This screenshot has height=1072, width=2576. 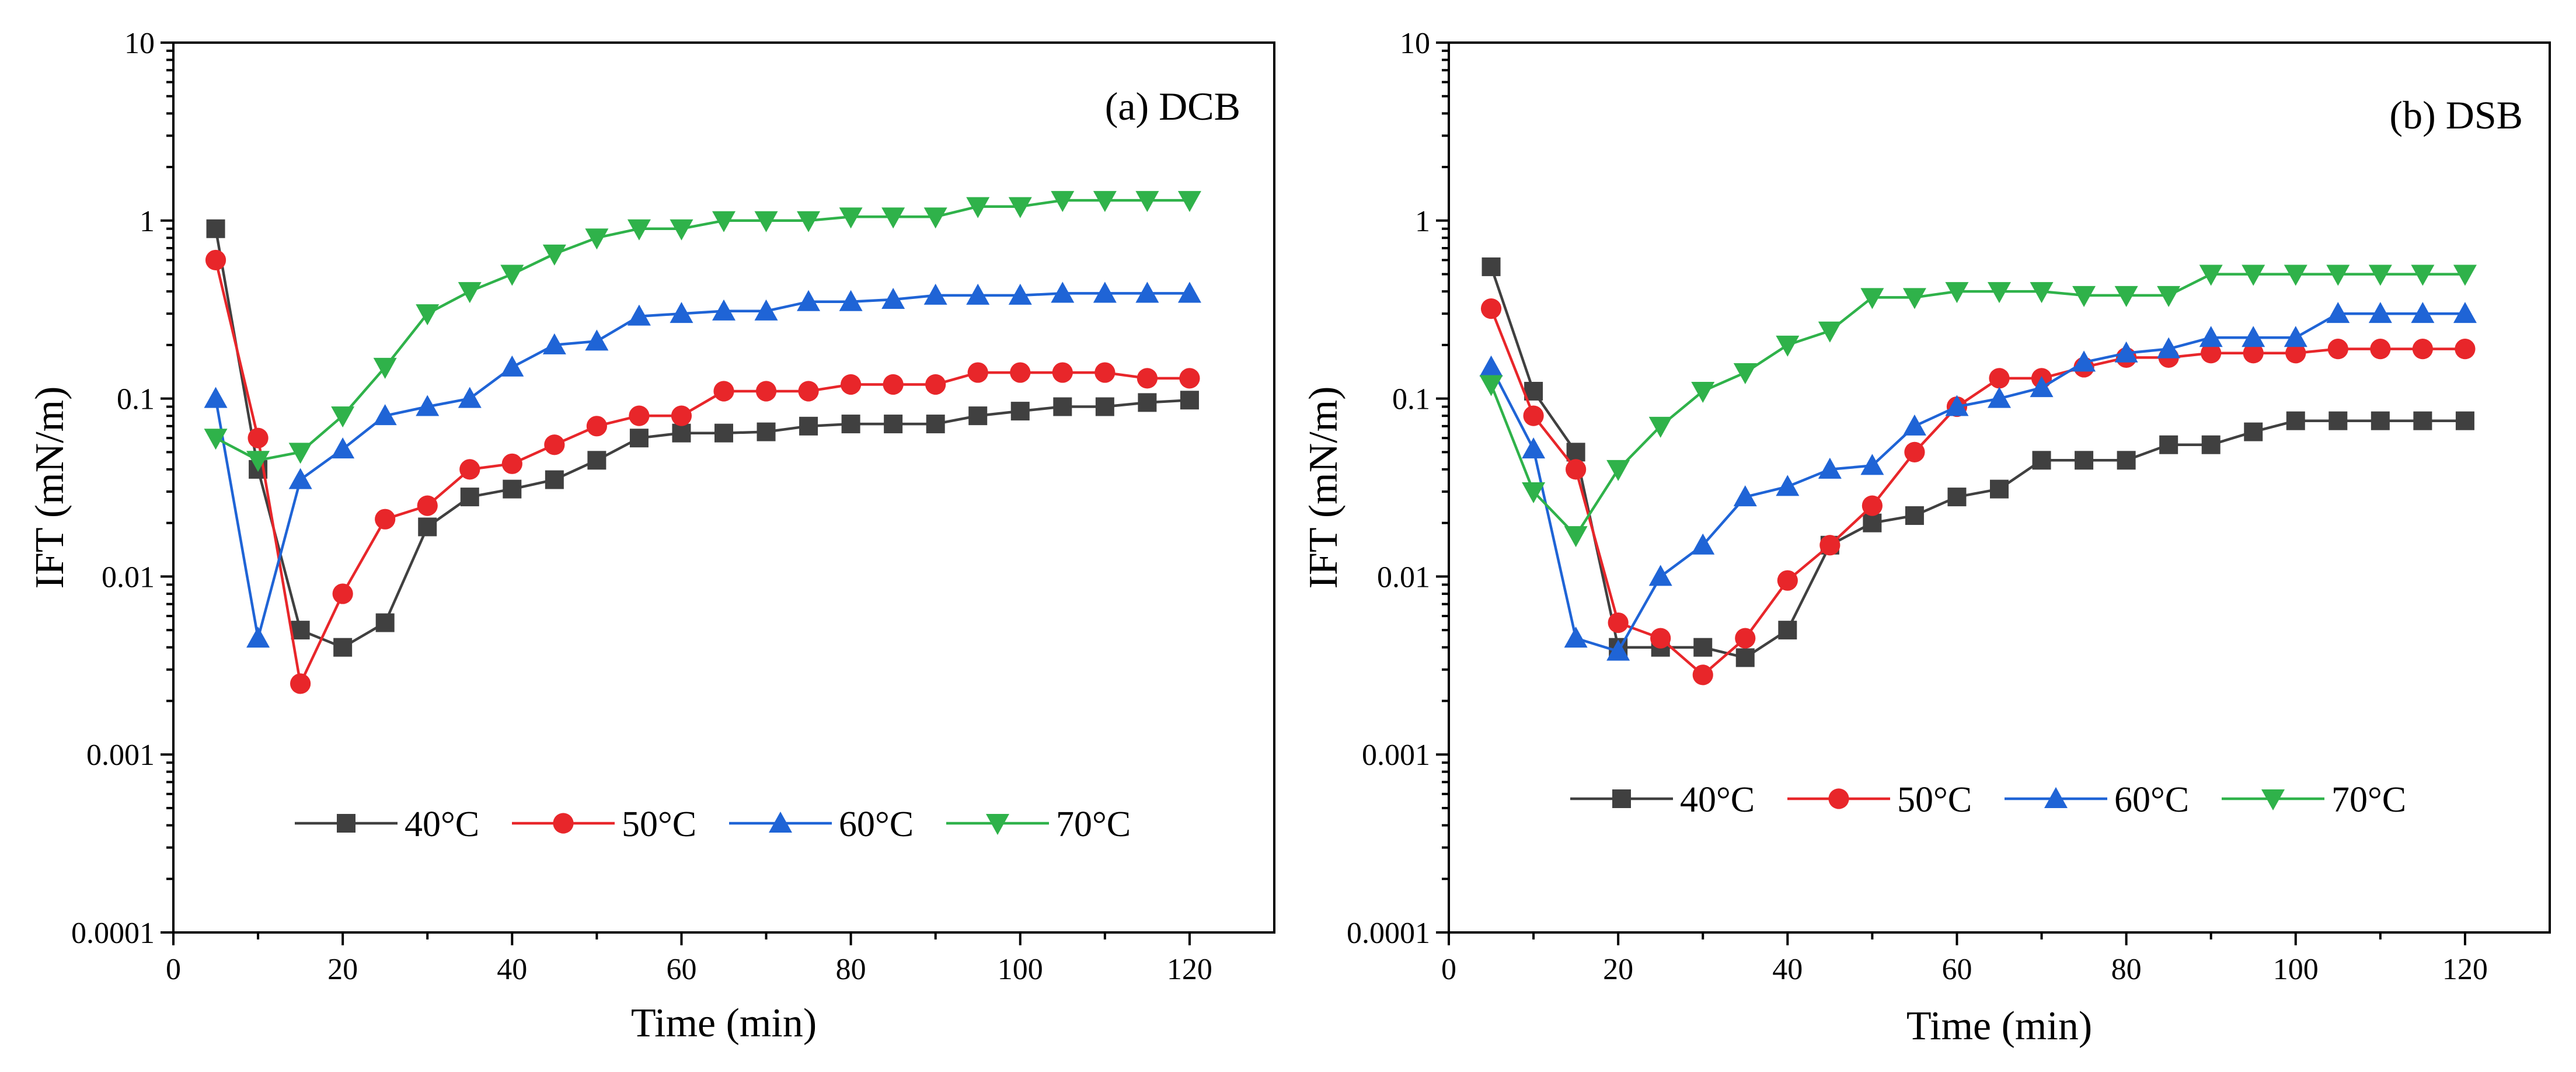 I want to click on legend-label: 60°C, so click(x=2152, y=800).